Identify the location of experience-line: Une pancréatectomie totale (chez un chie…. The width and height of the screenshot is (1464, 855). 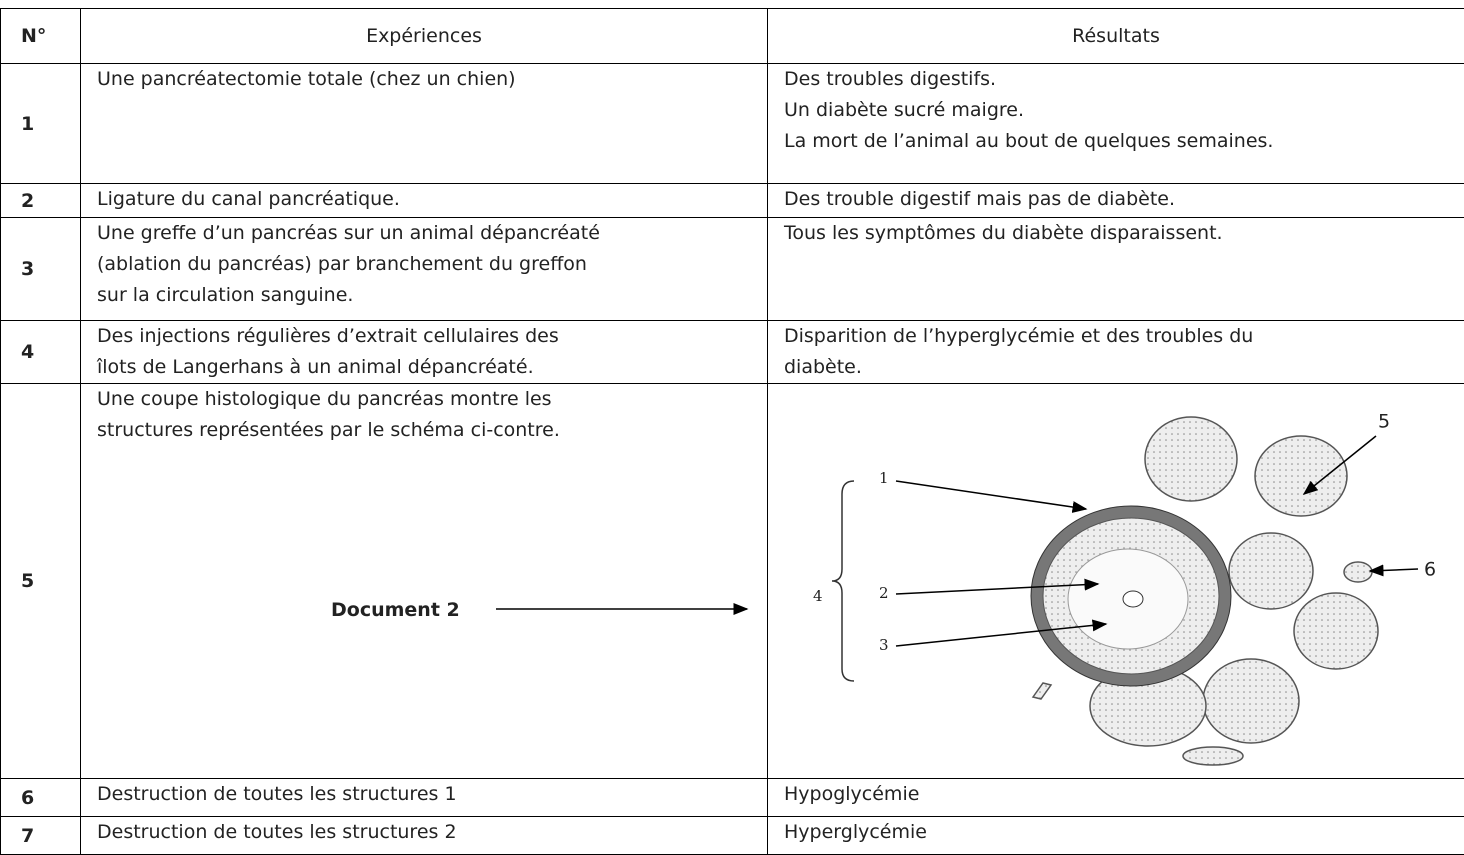
(432, 79).